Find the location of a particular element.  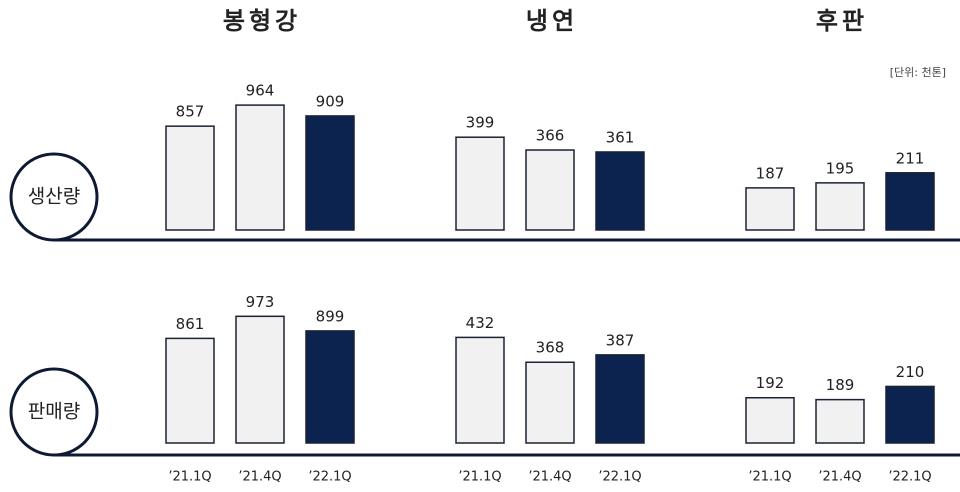

value-label: 210 is located at coordinates (910, 372).